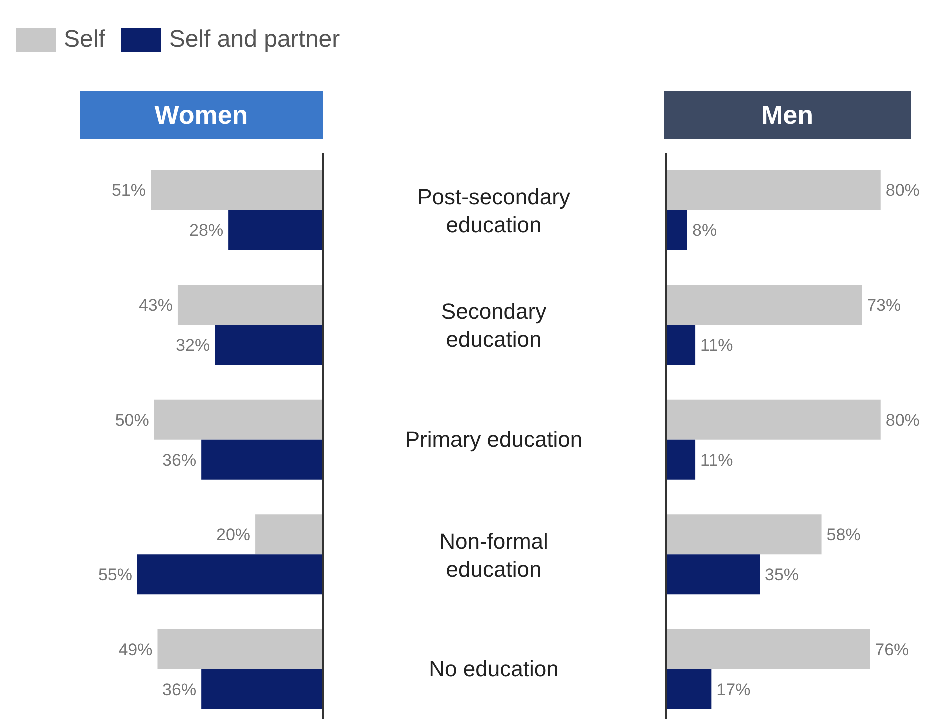 The width and height of the screenshot is (944, 719). I want to click on data-label: 49%, so click(135, 650).